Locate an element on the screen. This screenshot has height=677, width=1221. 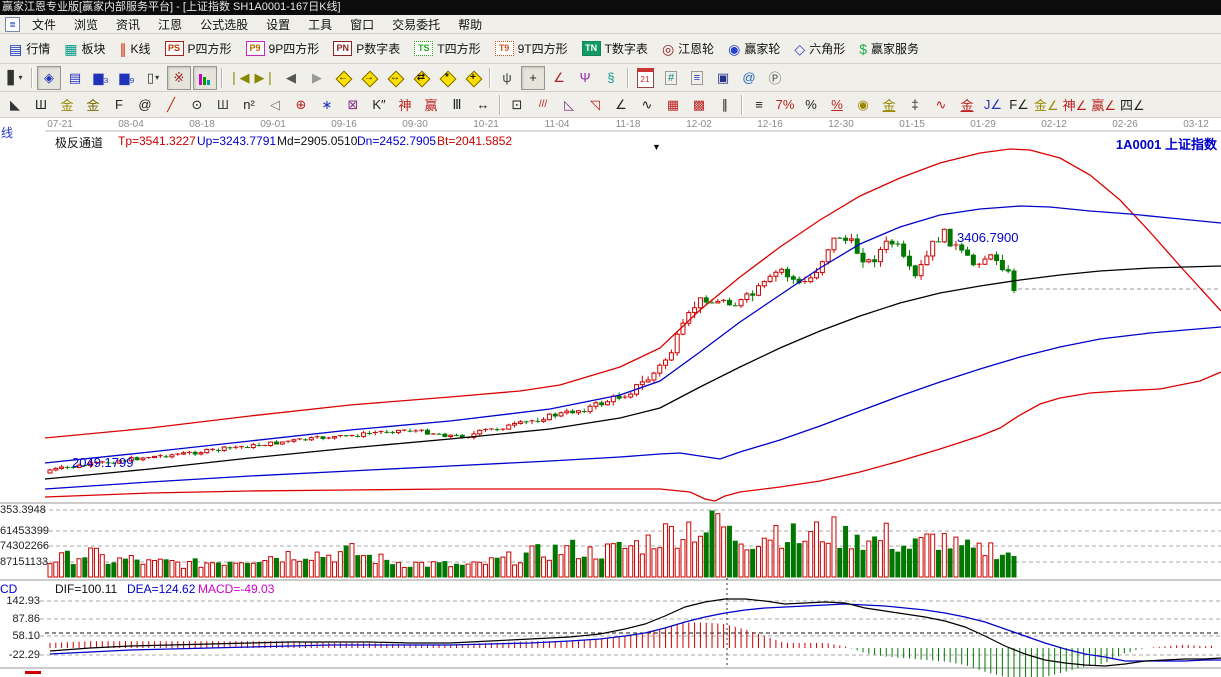
gold-grid-icon: 金 is located at coordinates (67, 105).